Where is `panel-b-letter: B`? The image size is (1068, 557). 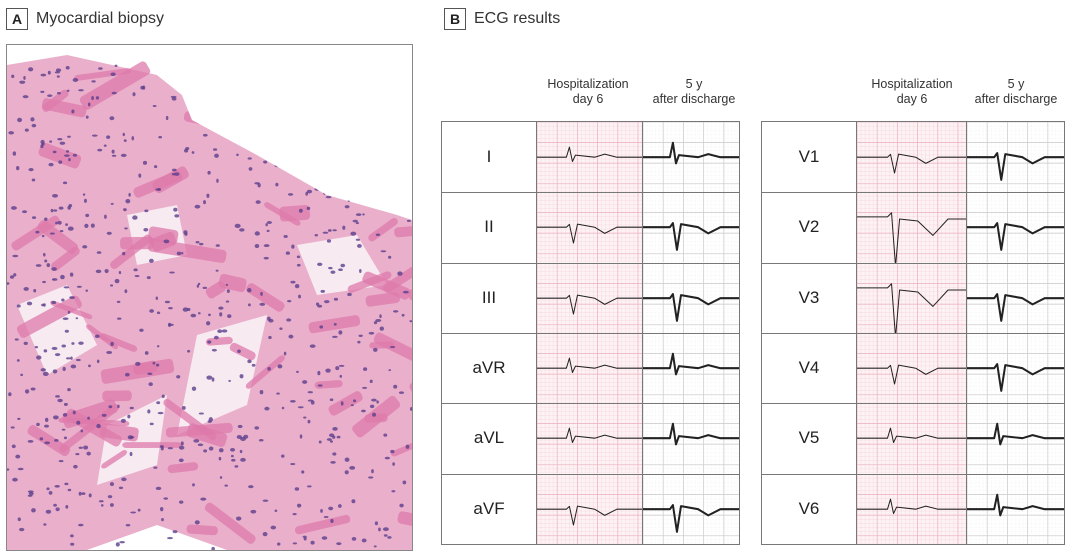
panel-b-letter: B is located at coordinates (455, 19).